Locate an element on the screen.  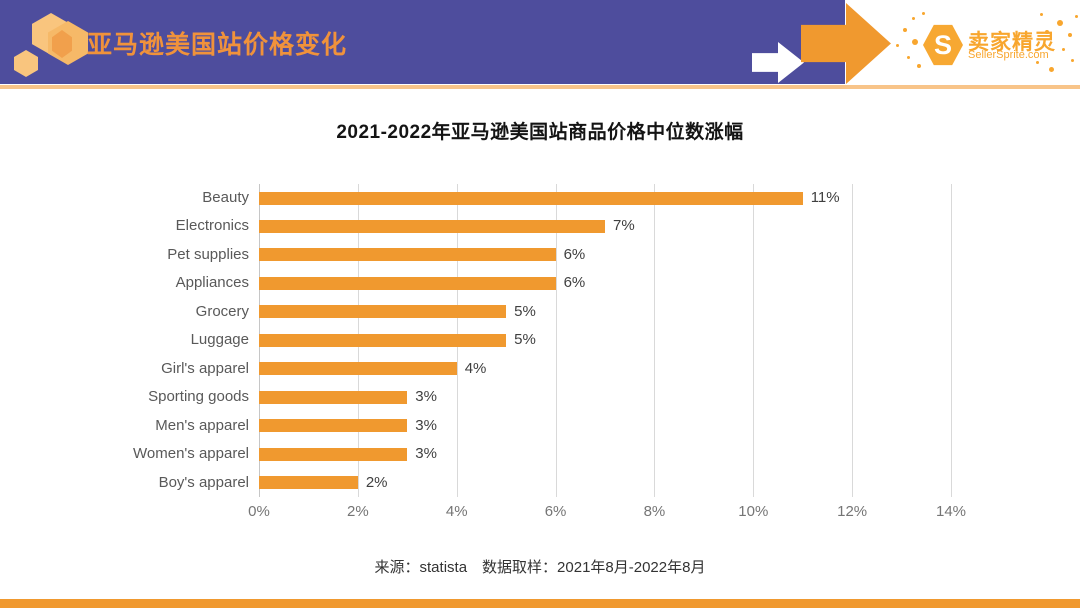
bottom-accent-bar is located at coordinates (540, 603).